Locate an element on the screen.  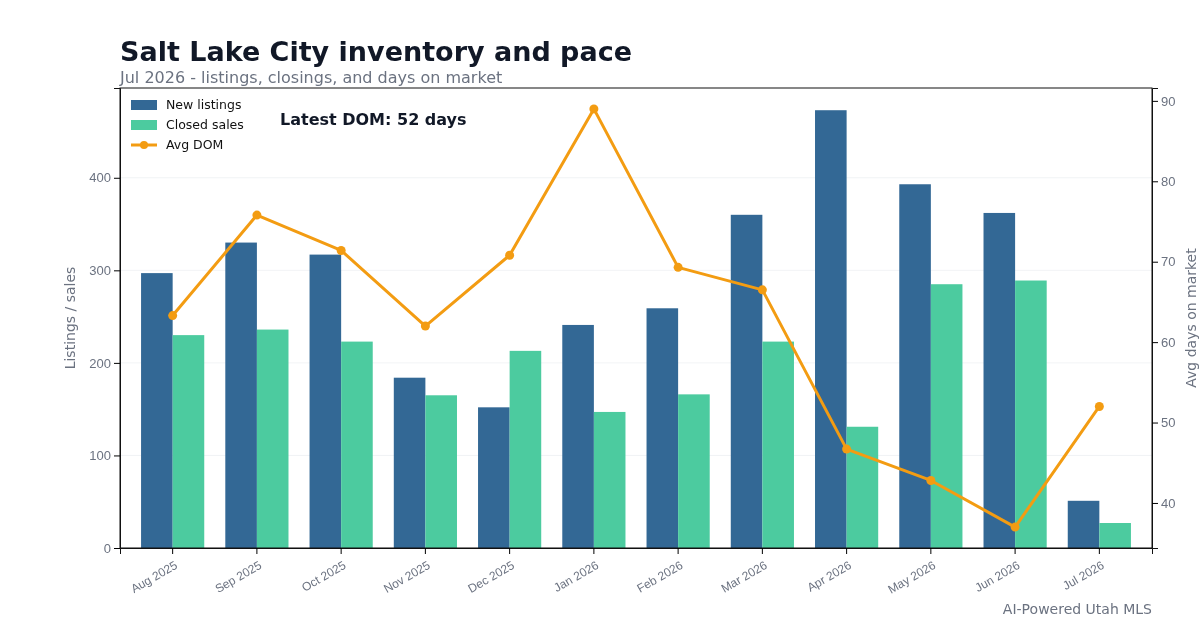
y2-tick-label: 70 is located at coordinates (1168, 262).